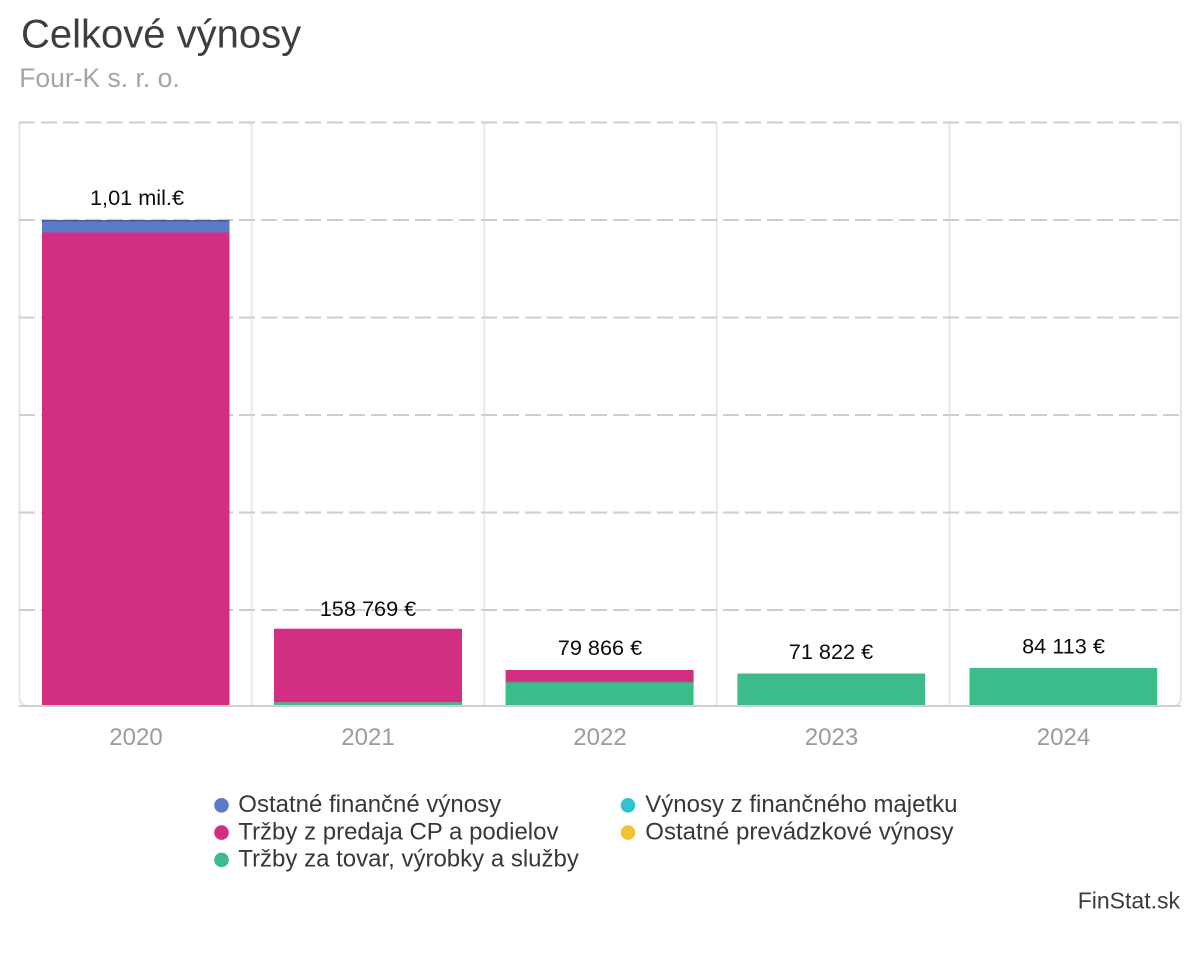 This screenshot has width=1200, height=965. I want to click on svg-text: 2021, so click(367, 737).